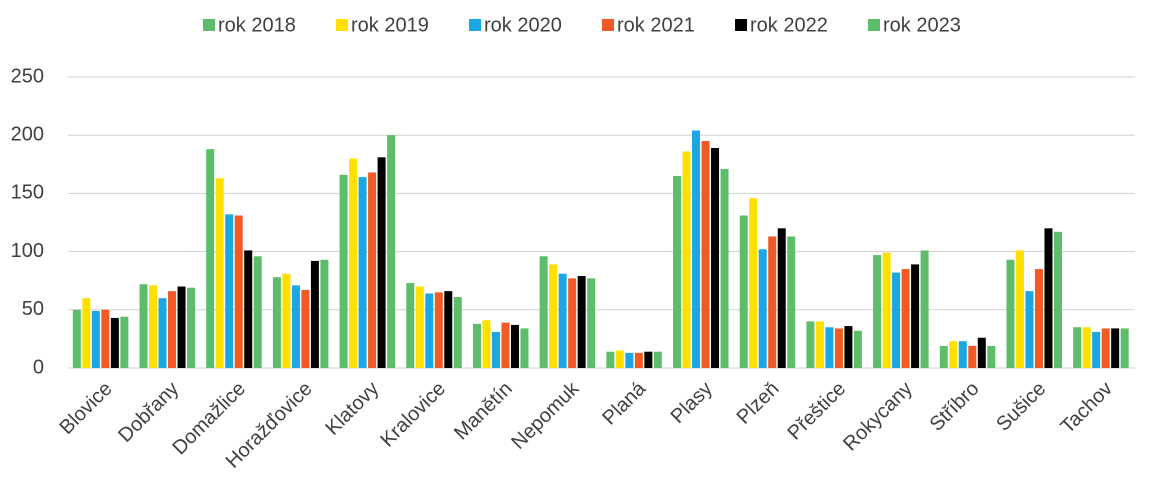  I want to click on x-tick-label: Tachov, so click(1087, 408).